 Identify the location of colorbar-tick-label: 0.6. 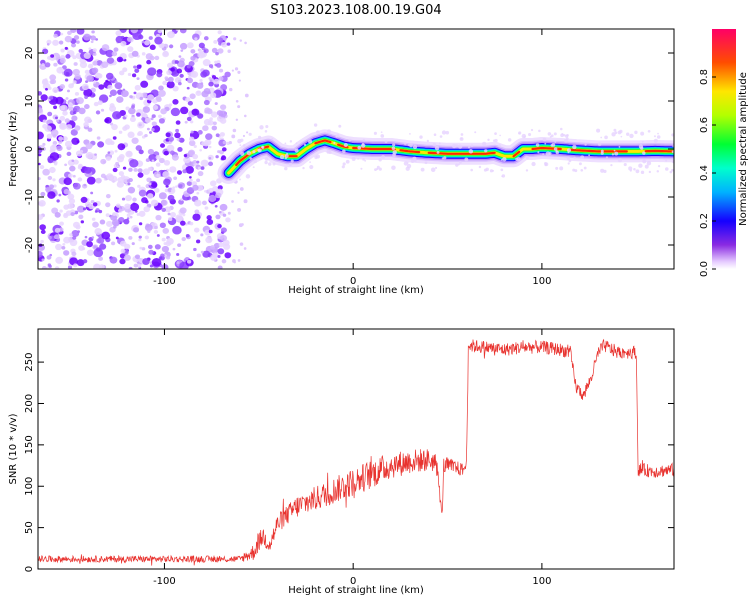
(704, 125).